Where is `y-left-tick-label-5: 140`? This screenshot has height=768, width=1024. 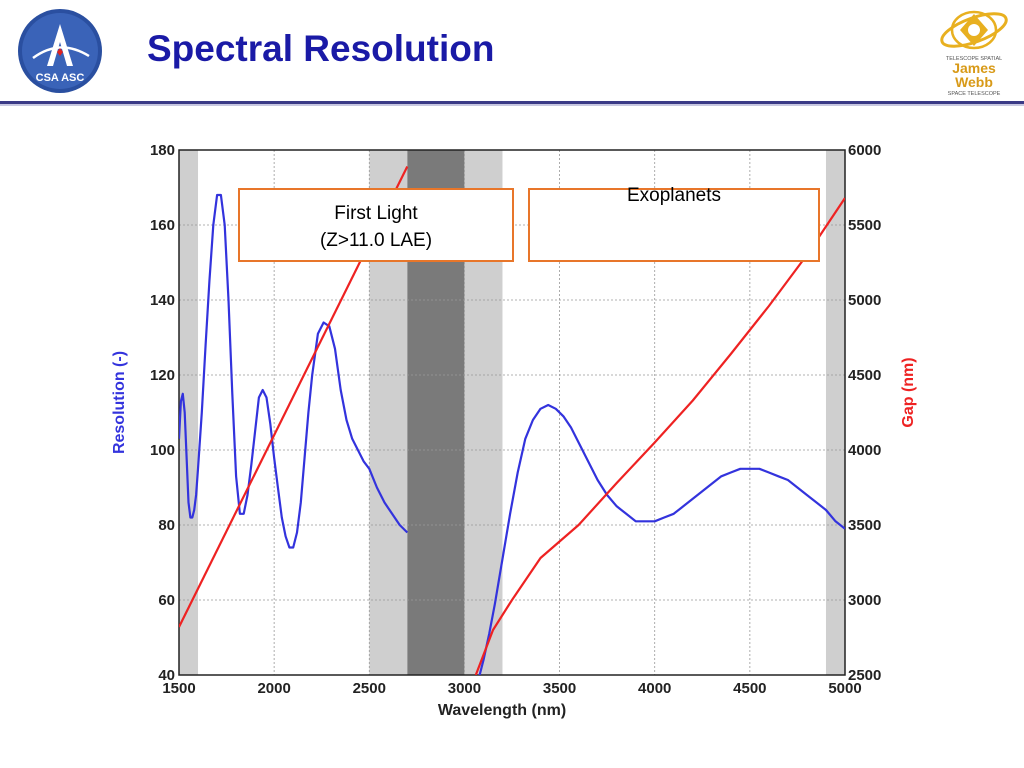
y-left-tick-label-5: 140 is located at coordinates (162, 300).